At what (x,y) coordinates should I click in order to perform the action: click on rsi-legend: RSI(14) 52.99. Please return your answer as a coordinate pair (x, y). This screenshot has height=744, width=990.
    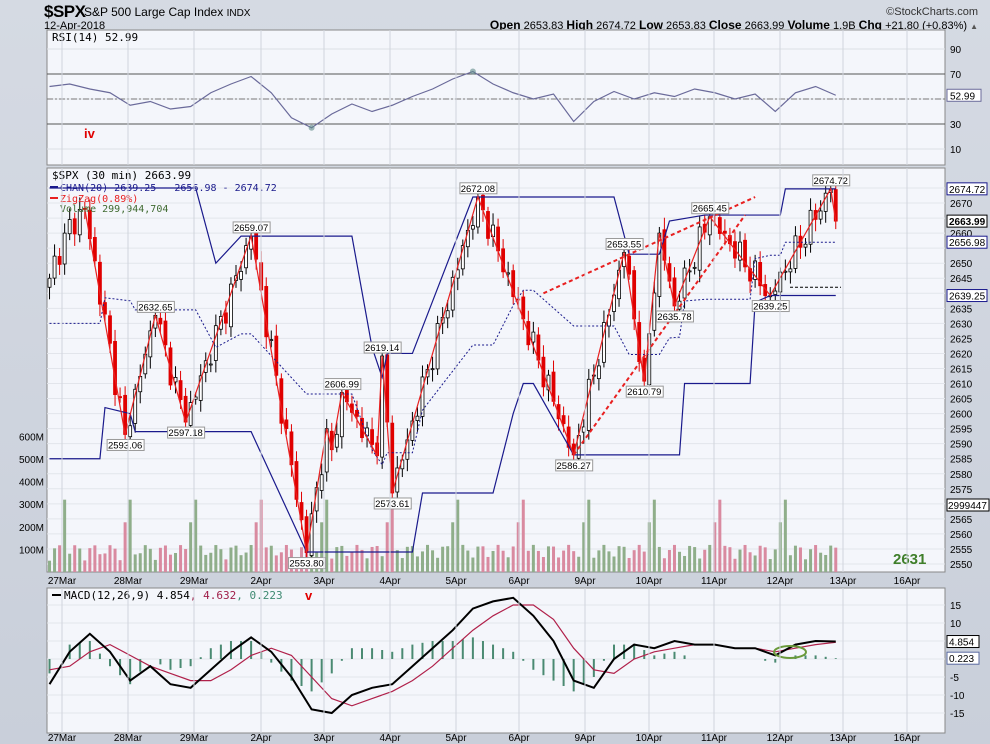
    Looking at the image, I should click on (95, 37).